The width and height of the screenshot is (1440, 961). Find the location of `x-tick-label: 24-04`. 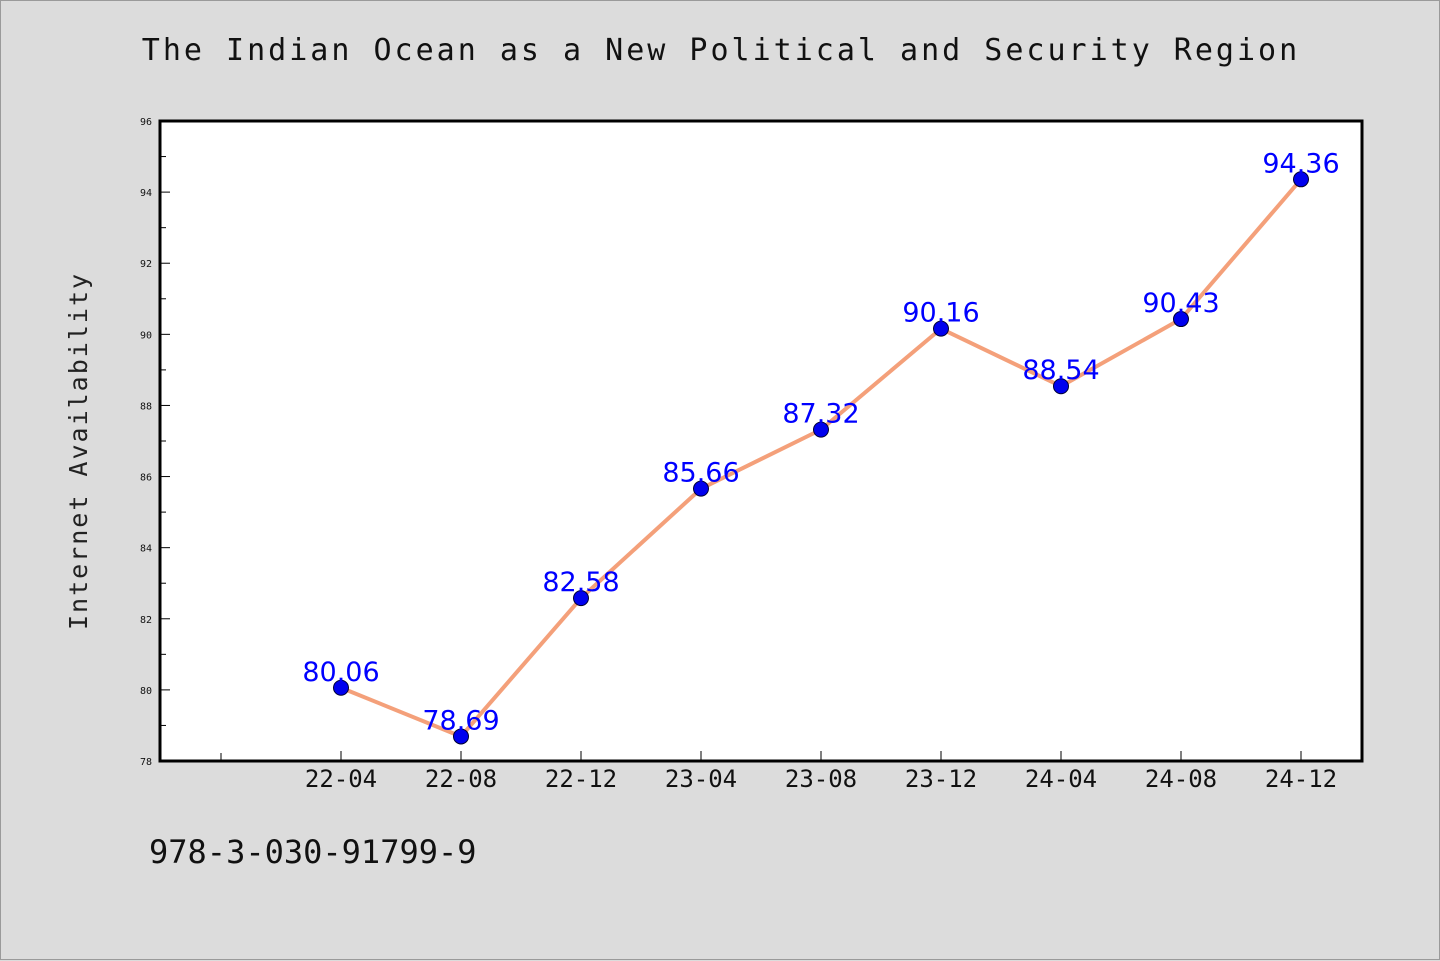

x-tick-label: 24-04 is located at coordinates (1061, 779).